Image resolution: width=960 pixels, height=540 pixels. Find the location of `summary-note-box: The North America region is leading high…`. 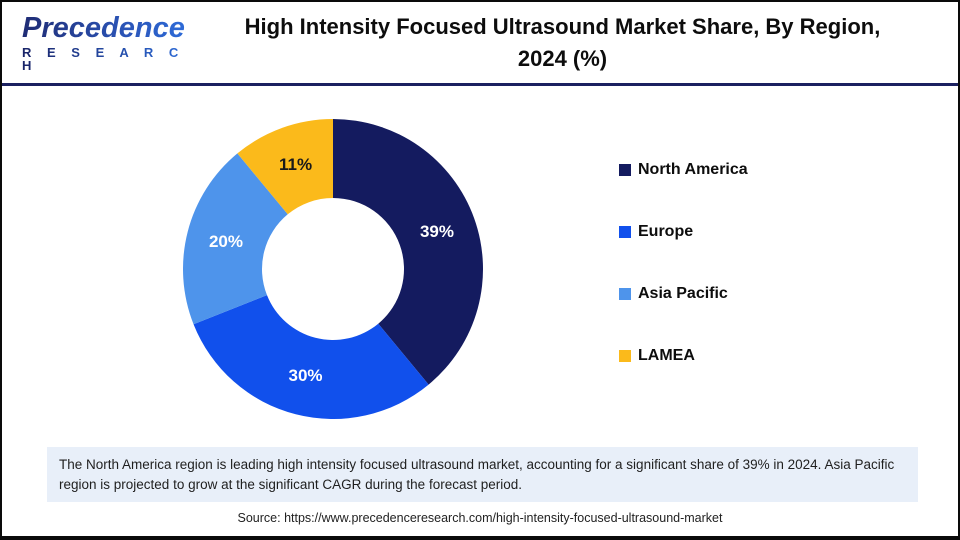

summary-note-box: The North America region is leading high… is located at coordinates (482, 475).